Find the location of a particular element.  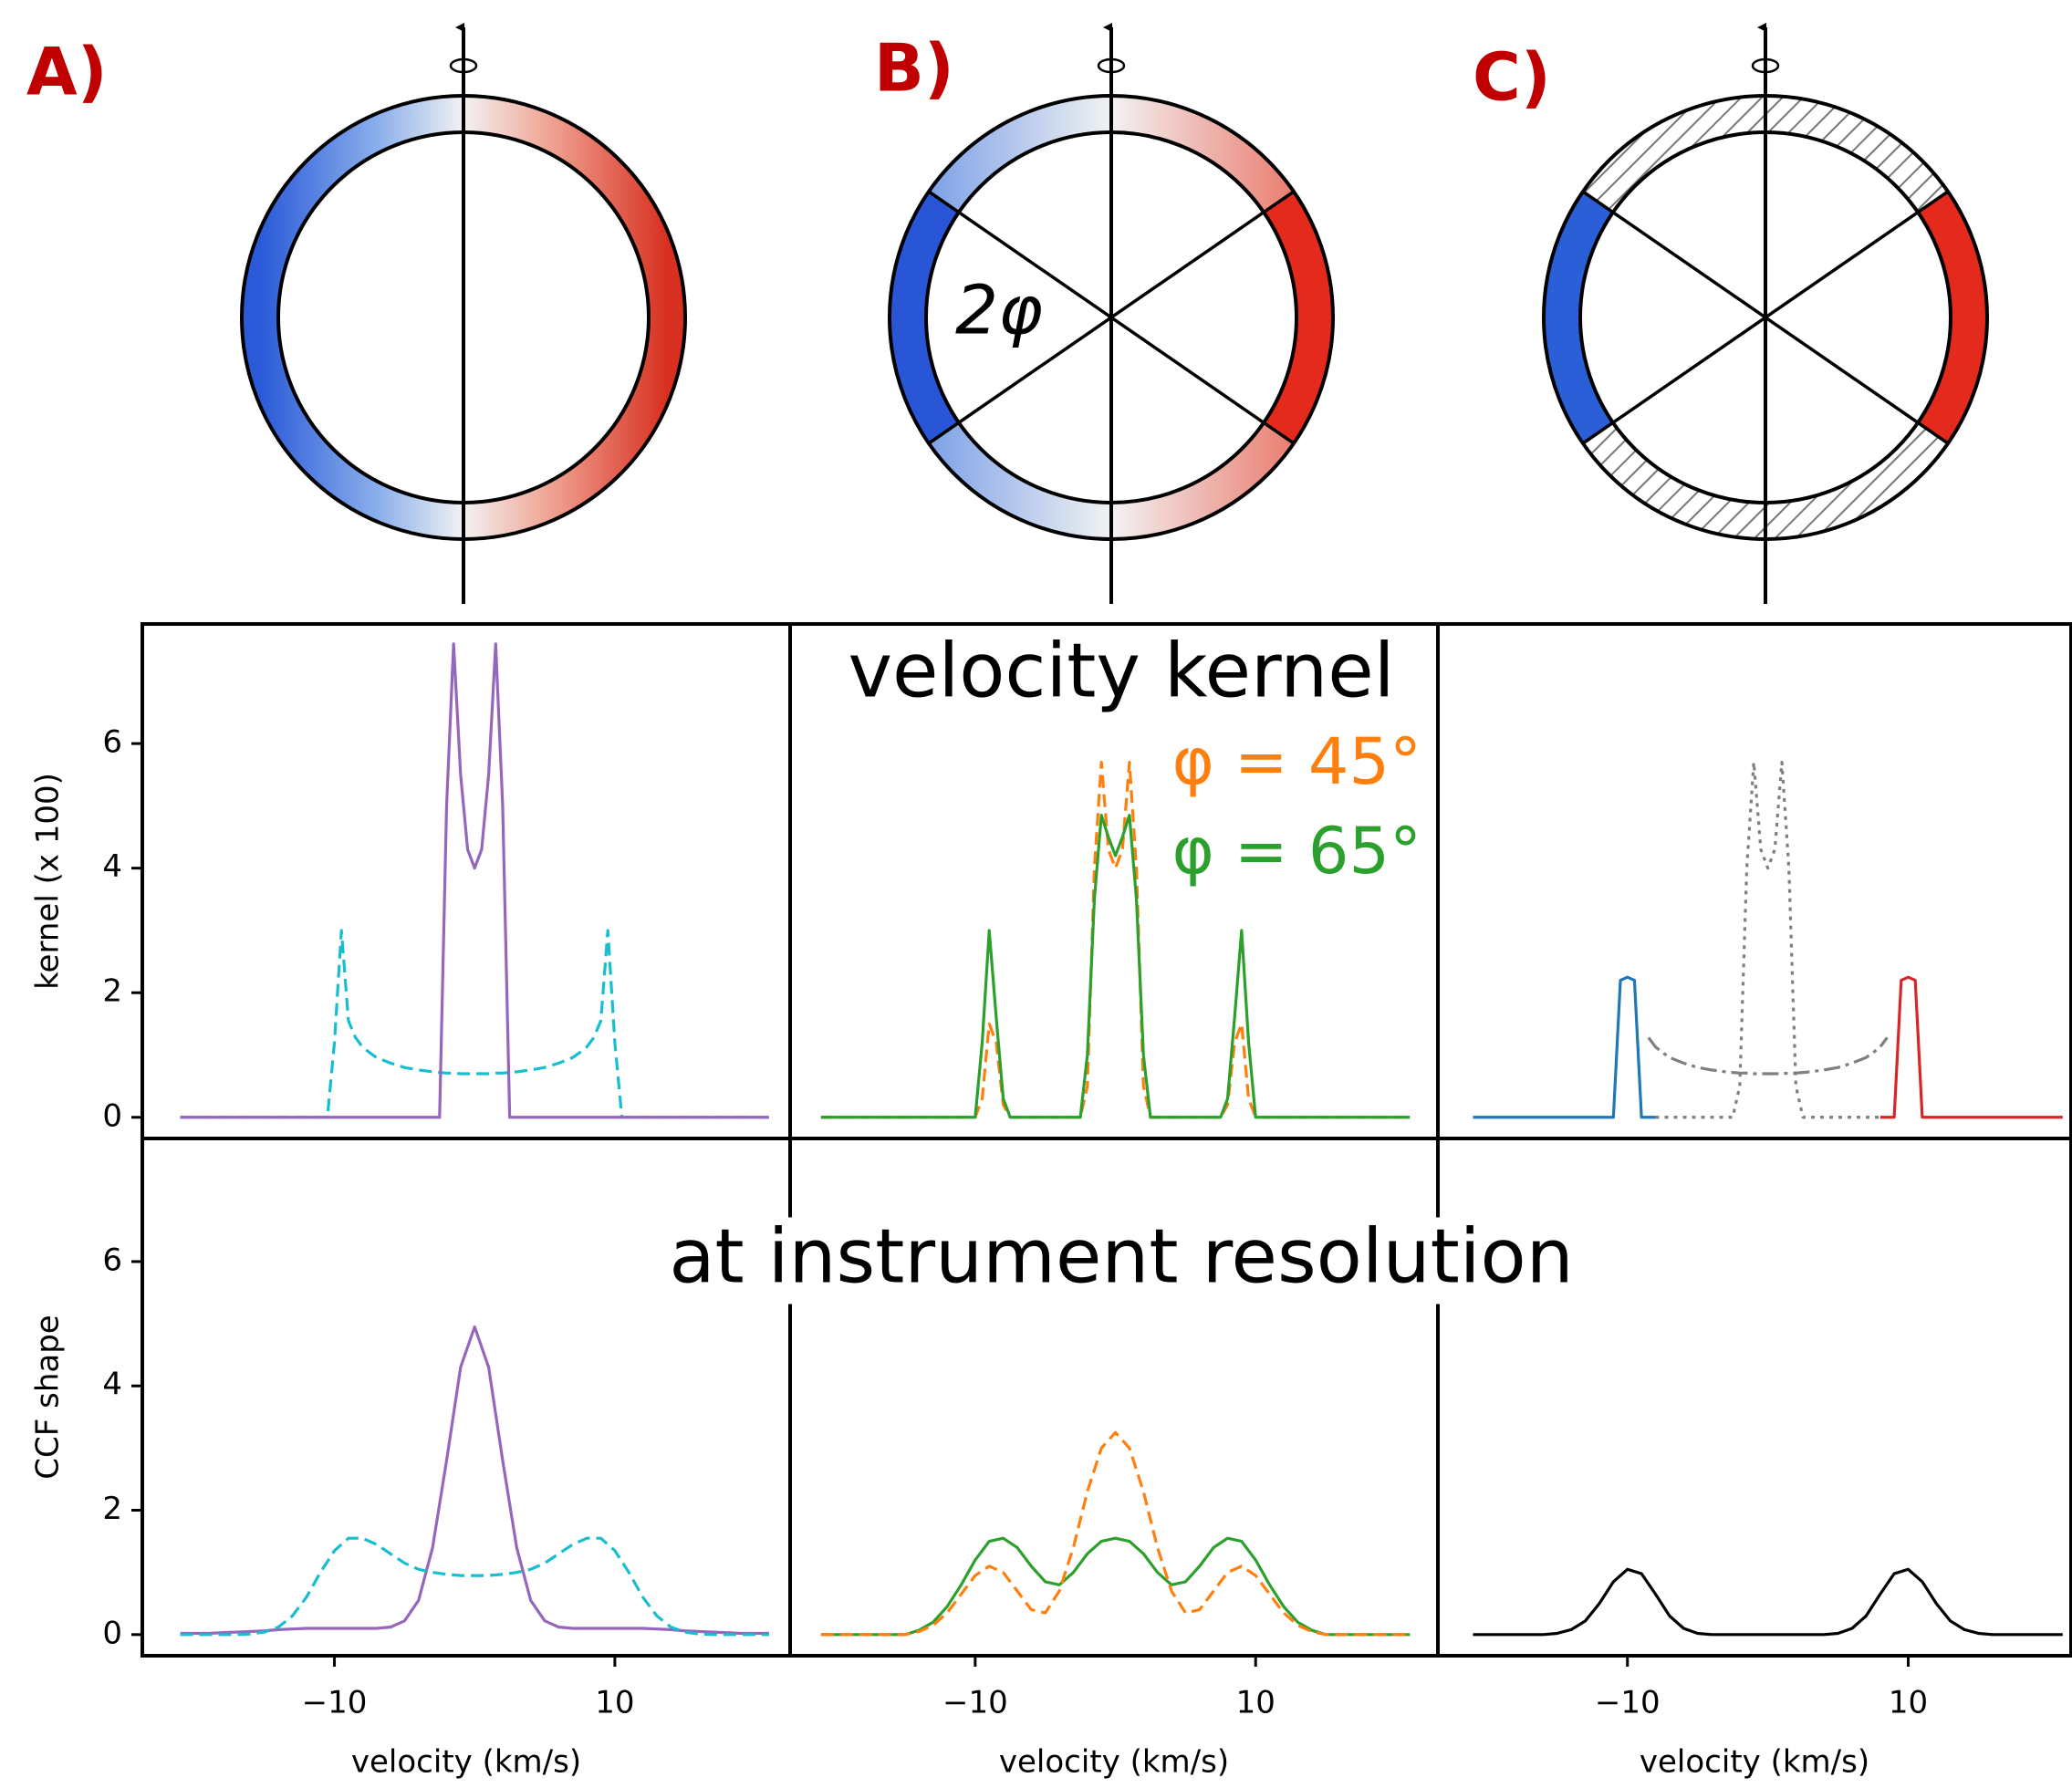

legend-label: φ = 65° is located at coordinates (1296, 851).